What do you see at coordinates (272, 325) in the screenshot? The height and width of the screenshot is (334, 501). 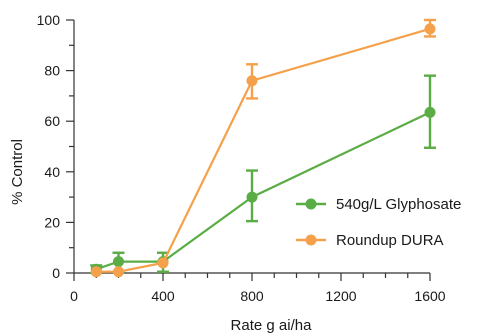 I see `x-axis-title: Rate g ai/ha` at bounding box center [272, 325].